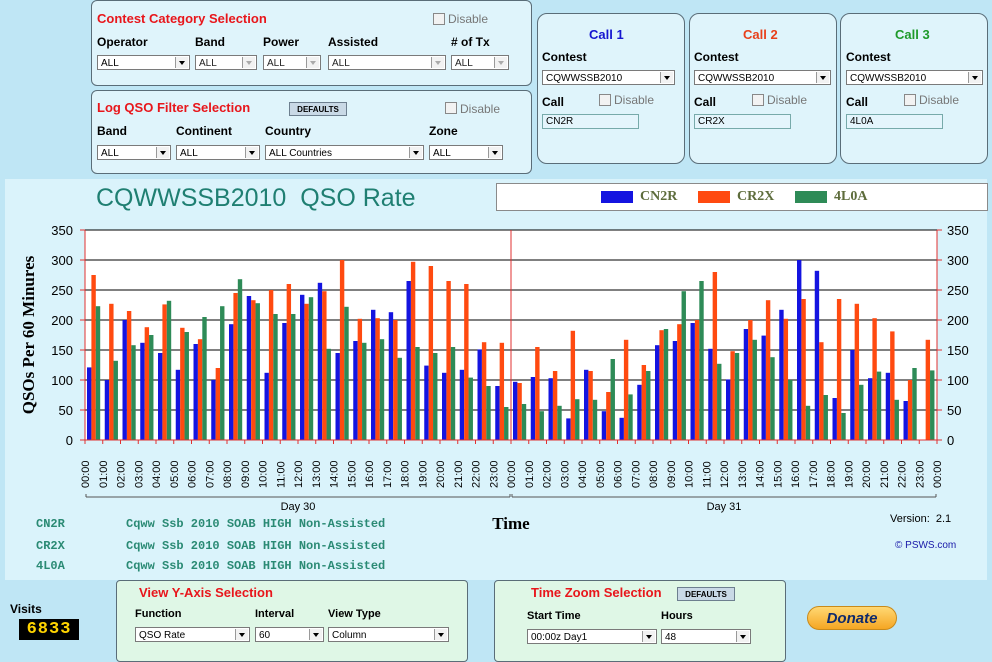  I want to click on continent-label: Continent, so click(204, 131).